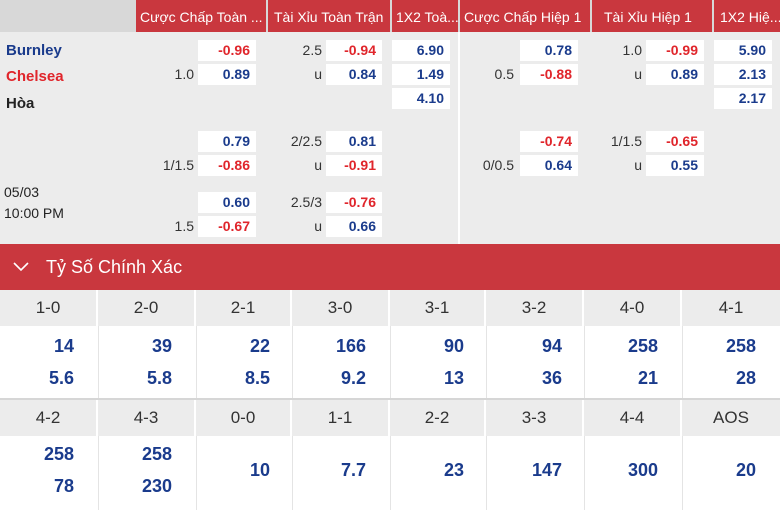 This screenshot has height=510, width=780. Describe the element at coordinates (312, 50) in the screenshot. I see `ou-line: 2.5` at that location.